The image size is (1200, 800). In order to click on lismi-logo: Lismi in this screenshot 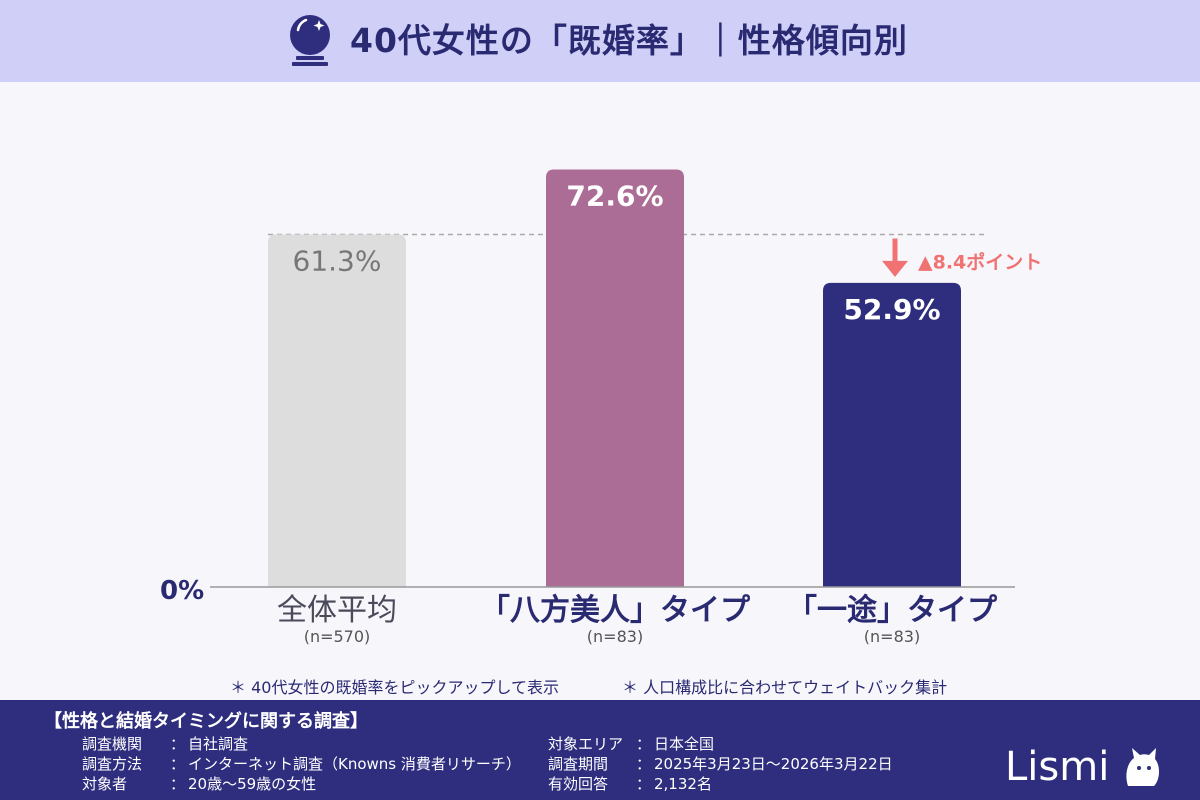, I will do `click(1057, 767)`.